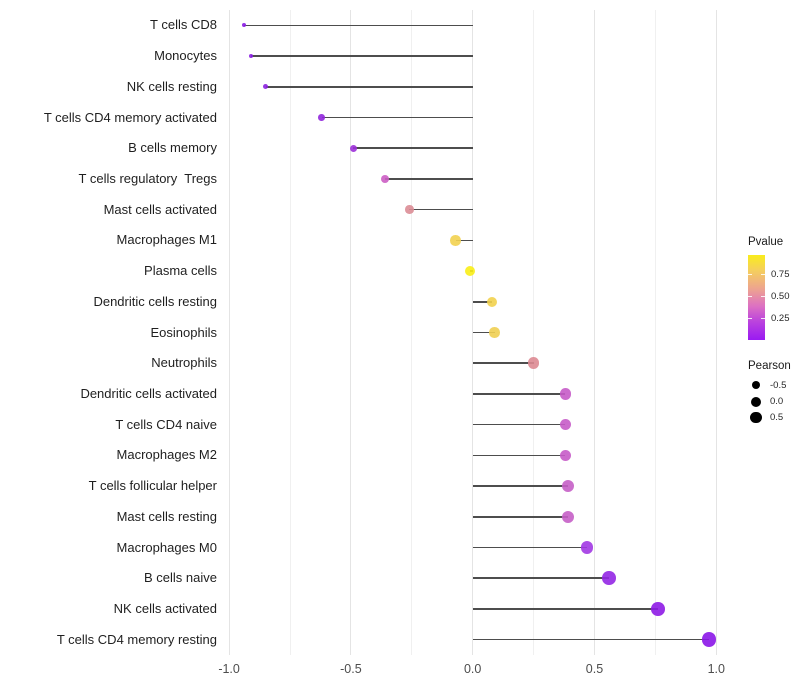  What do you see at coordinates (166, 516) in the screenshot?
I see `y-axis-label: Mast cells resting` at bounding box center [166, 516].